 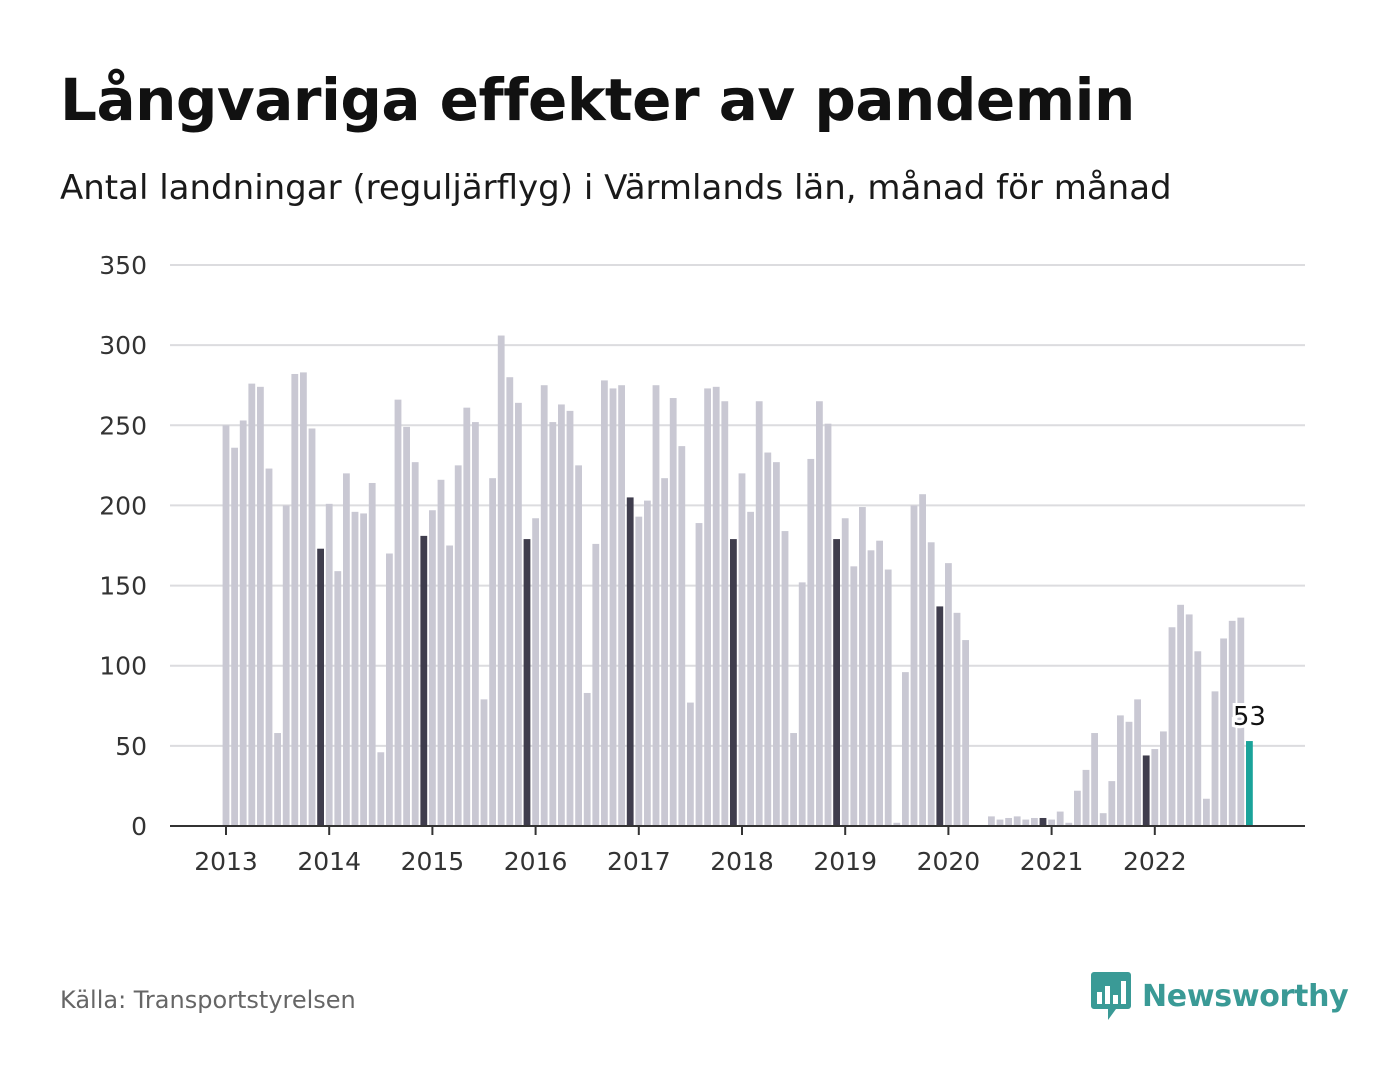 I want to click on y-tick-label: 250, so click(x=123, y=425).